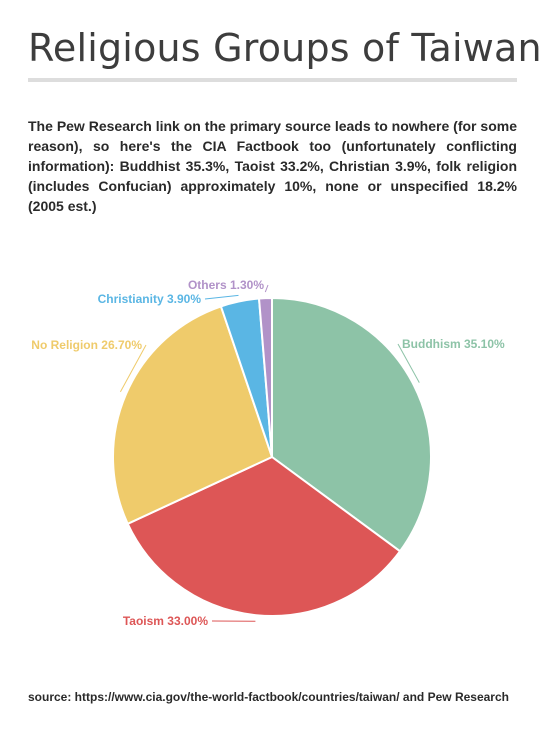 The width and height of the screenshot is (545, 738). Describe the element at coordinates (86, 345) in the screenshot. I see `slice-label-no-religion: No Religion 26.70%` at that location.